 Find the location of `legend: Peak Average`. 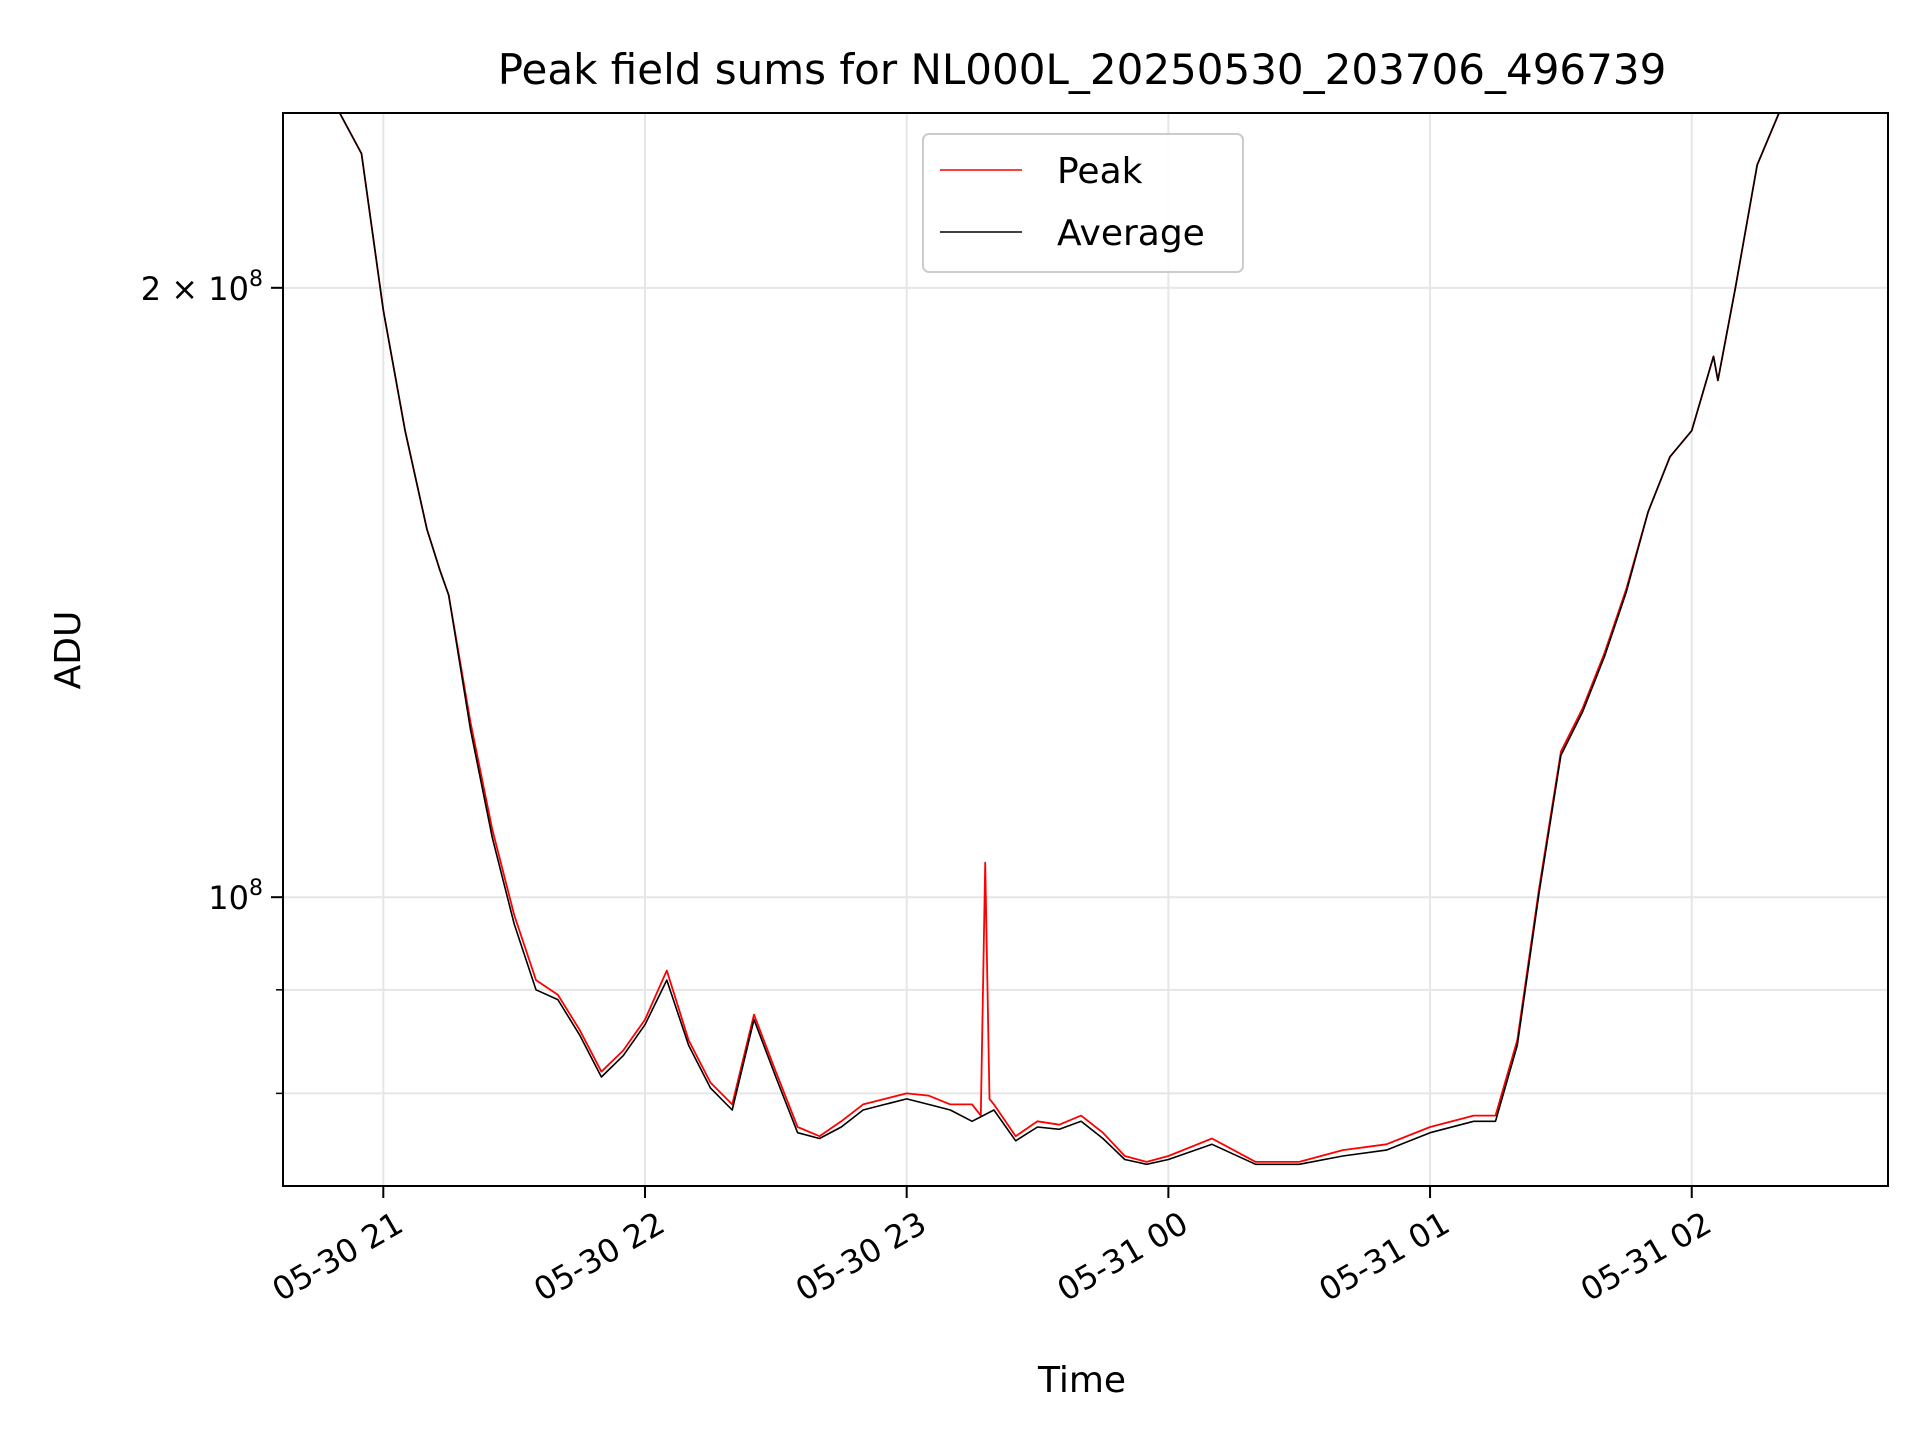

legend: Peak Average is located at coordinates (1083, 203).